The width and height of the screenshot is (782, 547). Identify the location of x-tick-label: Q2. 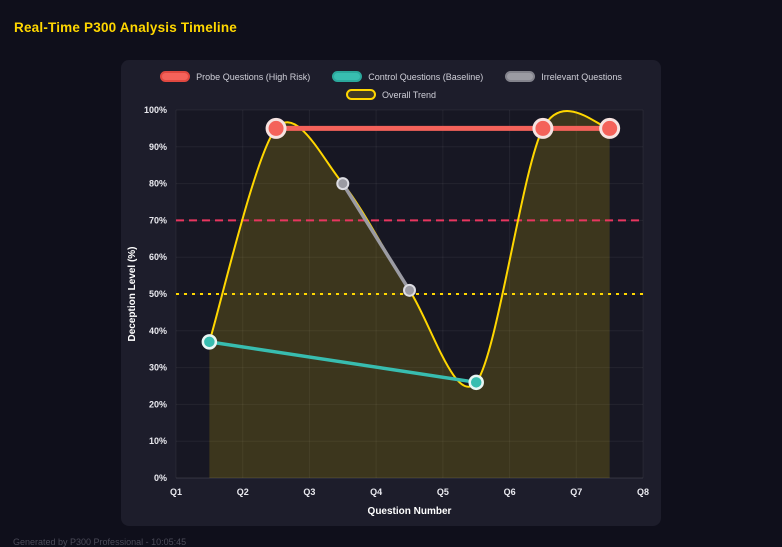
(243, 492).